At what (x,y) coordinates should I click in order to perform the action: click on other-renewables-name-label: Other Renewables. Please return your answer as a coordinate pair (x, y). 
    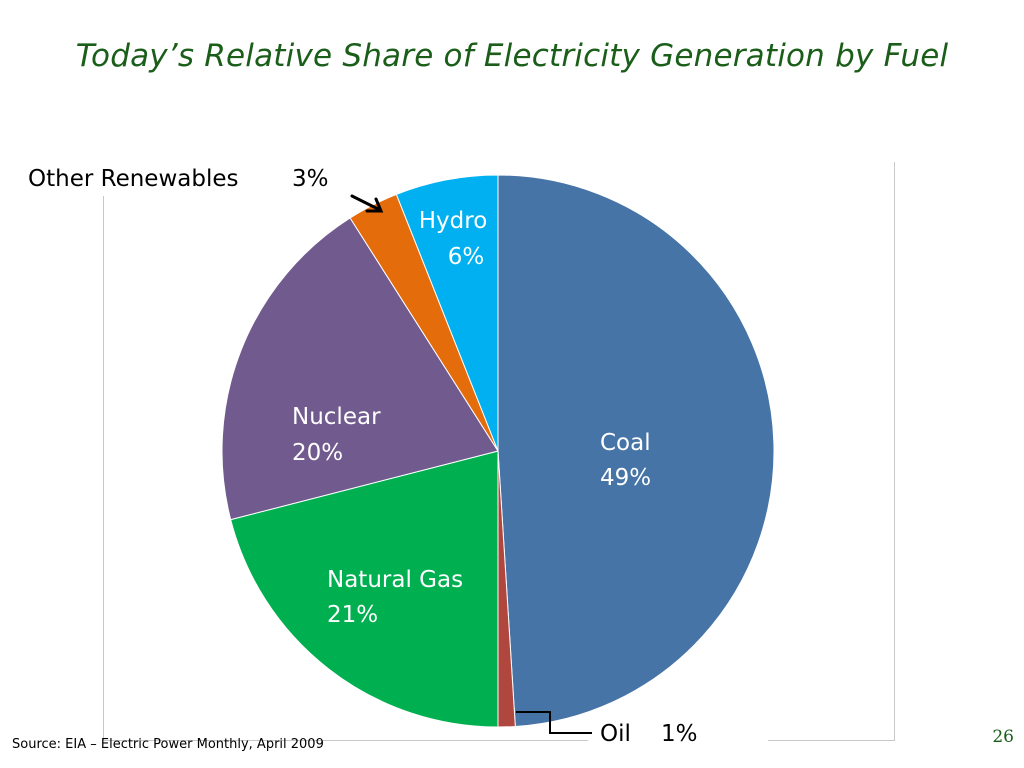
    Looking at the image, I should click on (133, 179).